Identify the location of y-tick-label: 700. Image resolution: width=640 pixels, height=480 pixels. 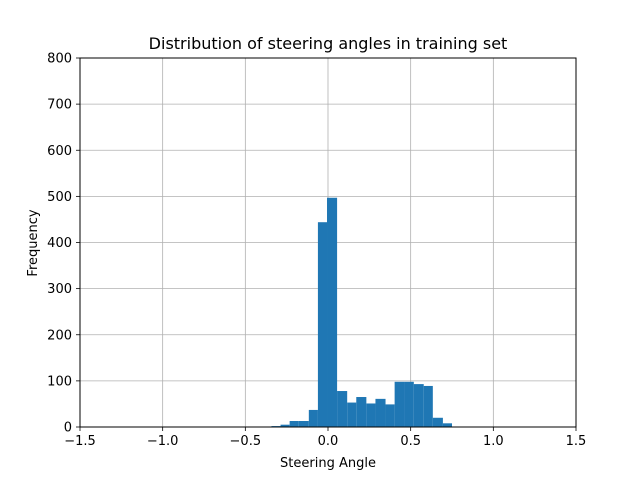
(59, 105).